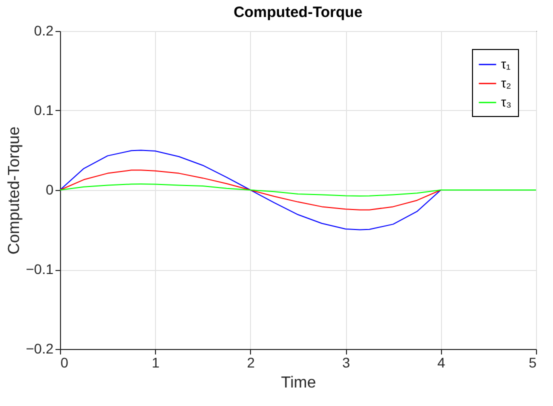 This screenshot has height=406, width=553. What do you see at coordinates (346, 362) in the screenshot?
I see `x-tick-label: 3` at bounding box center [346, 362].